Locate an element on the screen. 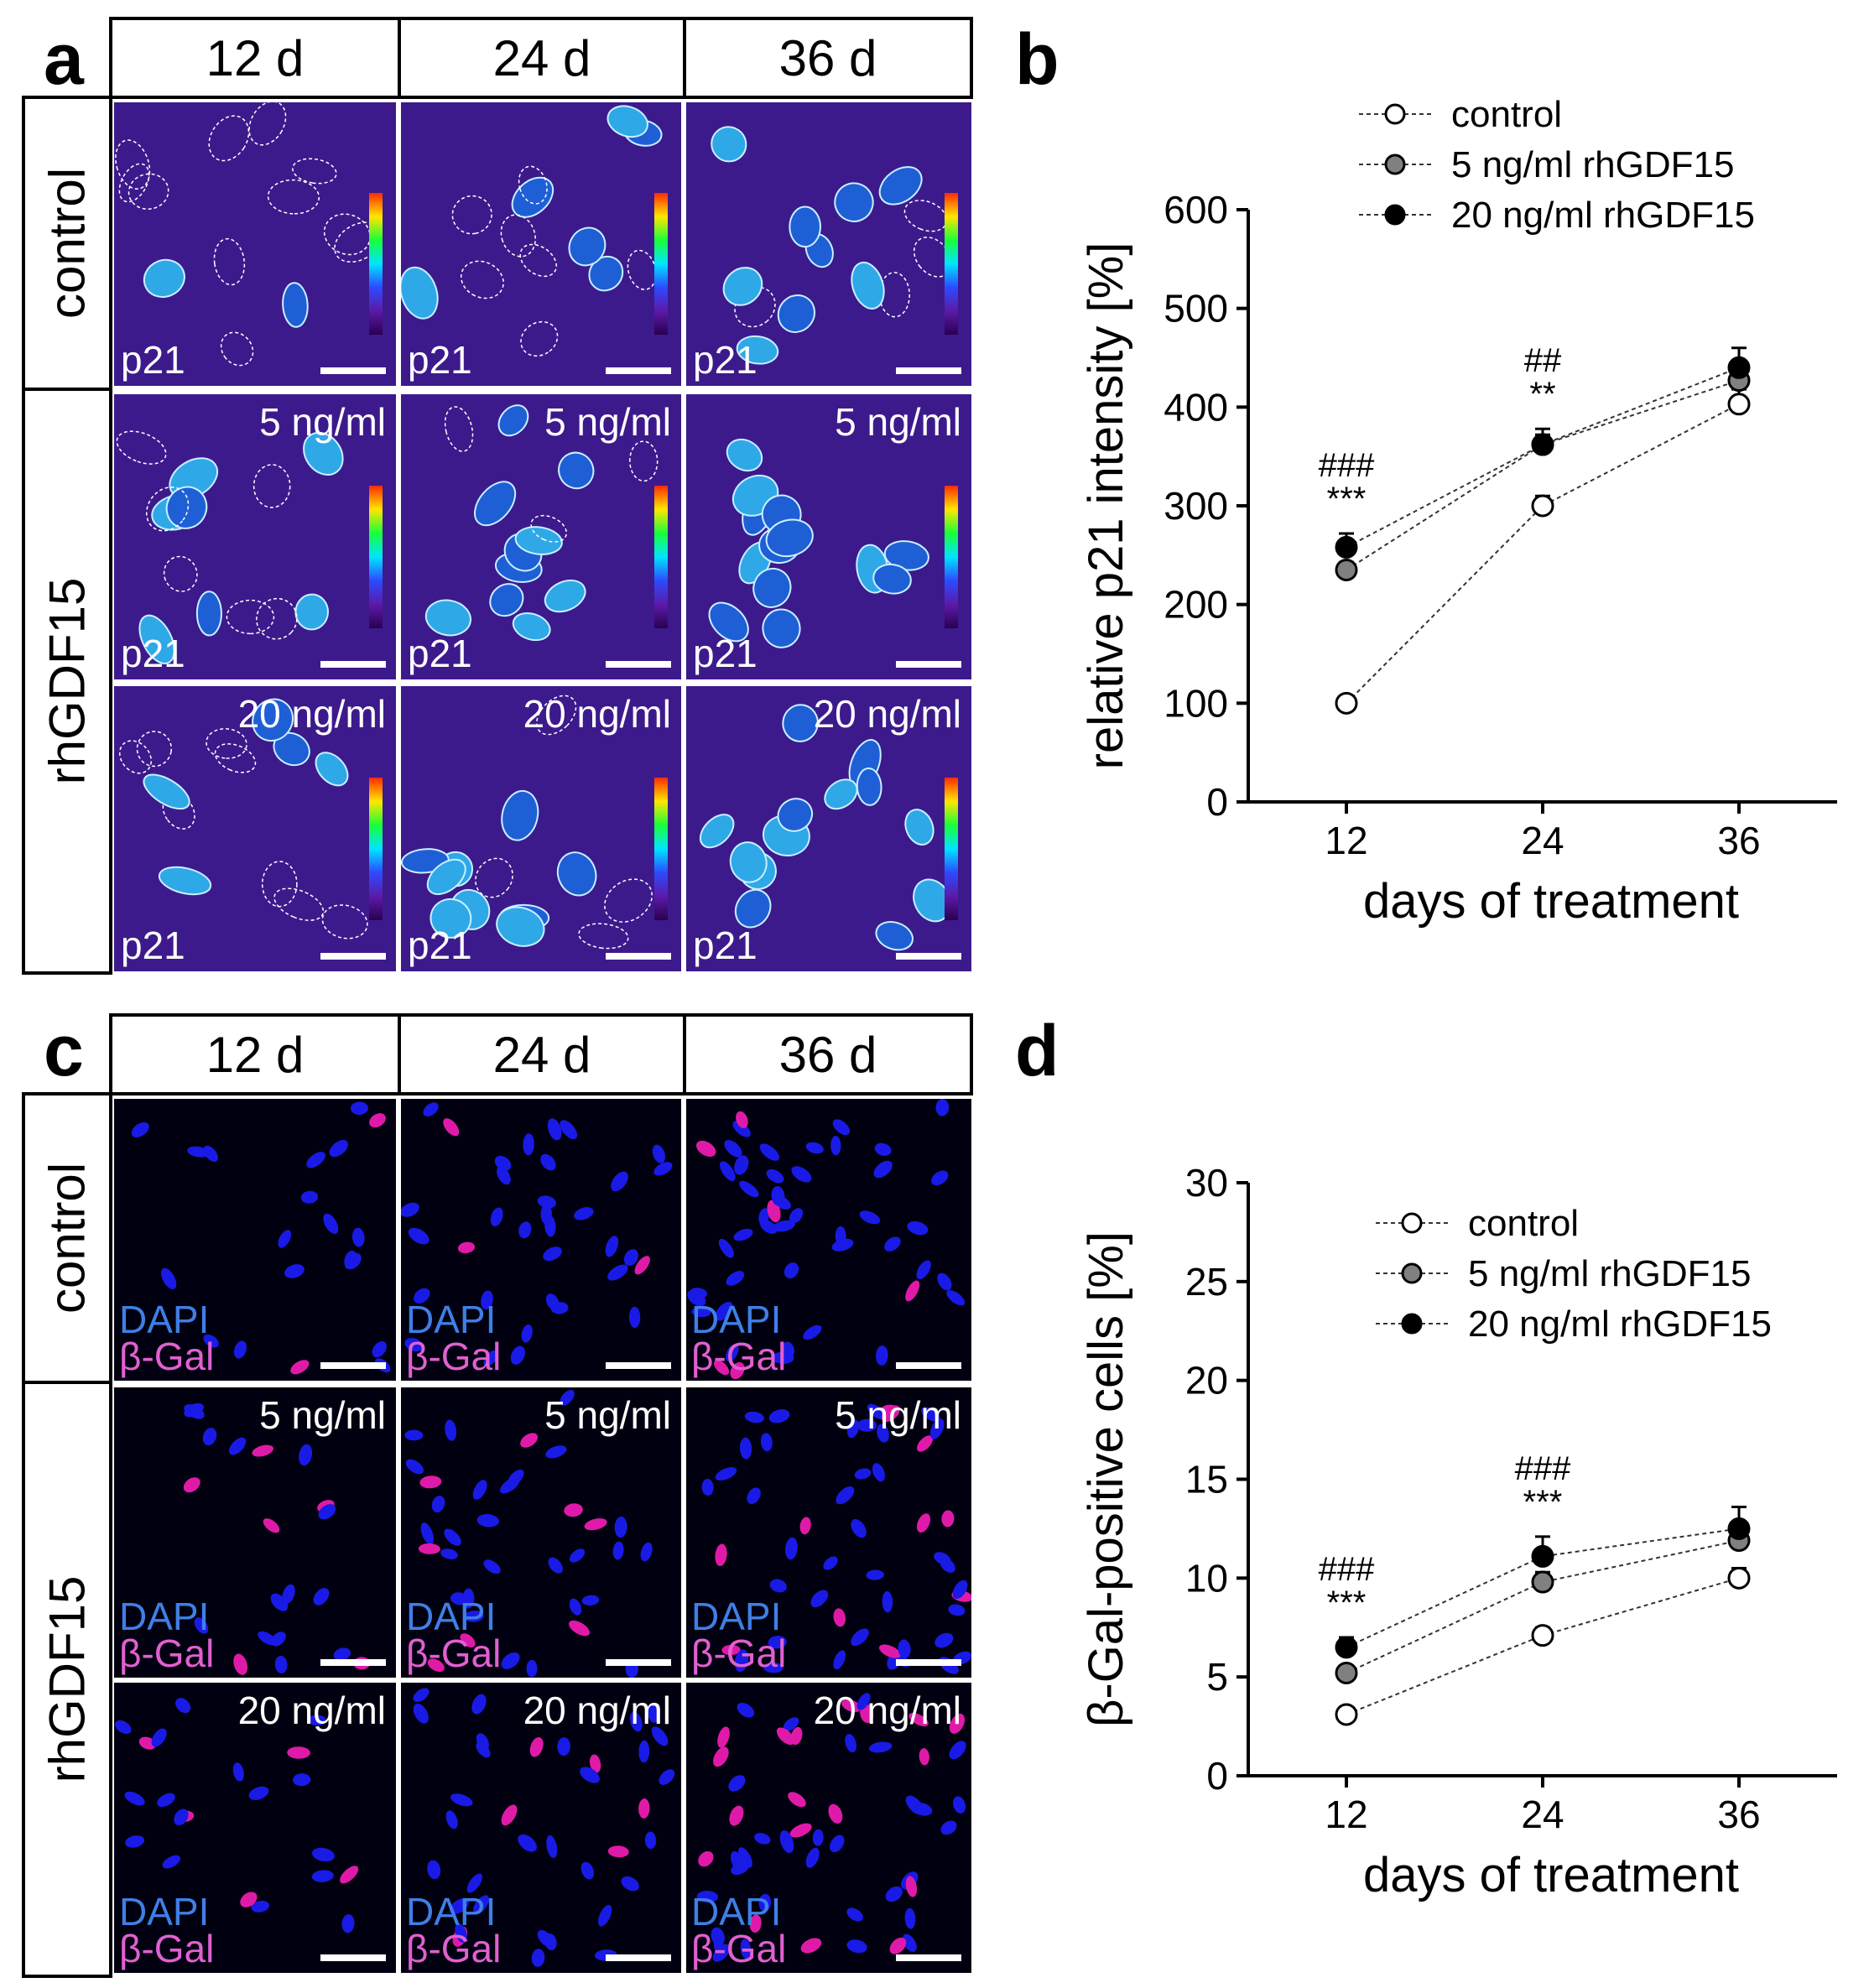  micrograph-c-r1-c2: 5 ng/ml DAPI β-Gal is located at coordinates (829, 1533).